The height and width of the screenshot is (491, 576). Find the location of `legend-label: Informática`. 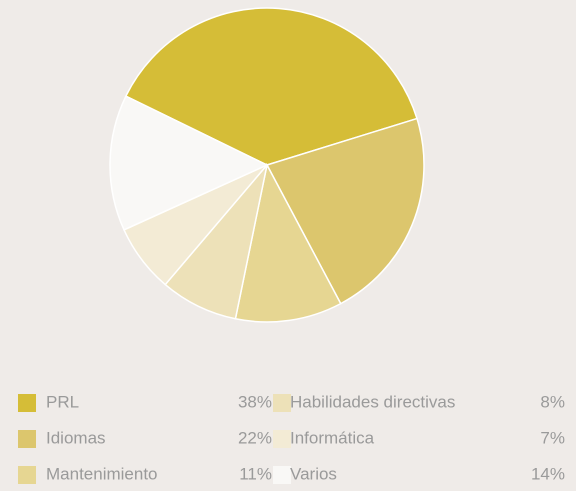

legend-label: Informática is located at coordinates (332, 437).